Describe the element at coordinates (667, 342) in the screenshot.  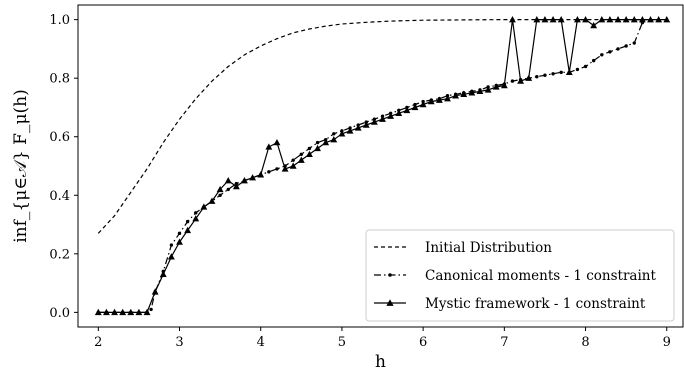
I see `x-tick-label: 9` at that location.